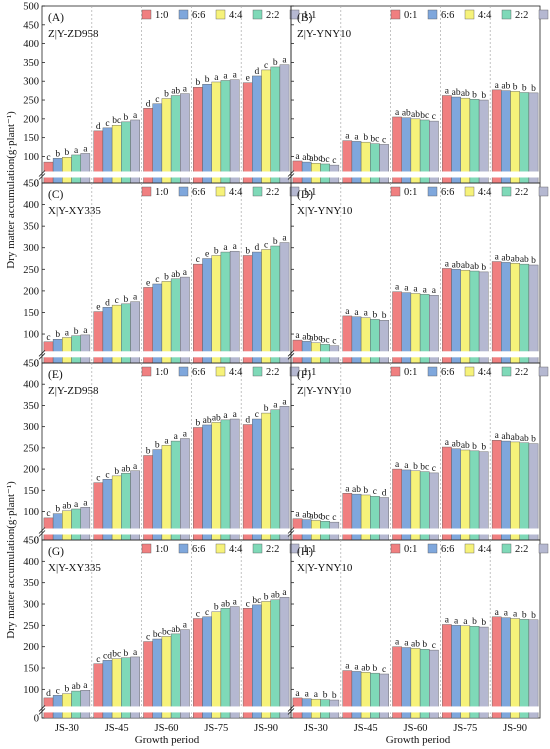 The width and height of the screenshot is (550, 749). Describe the element at coordinates (248, 79) in the screenshot. I see `significance-letter: e` at that location.